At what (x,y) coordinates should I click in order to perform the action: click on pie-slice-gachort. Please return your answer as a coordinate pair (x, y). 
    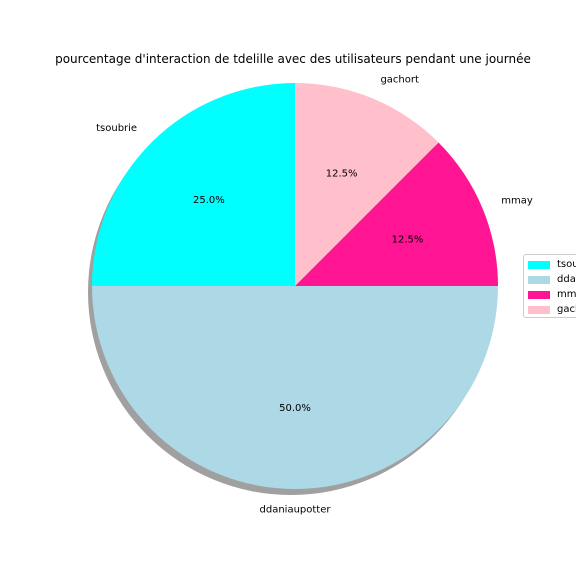
    Looking at the image, I should click on (367, 184).